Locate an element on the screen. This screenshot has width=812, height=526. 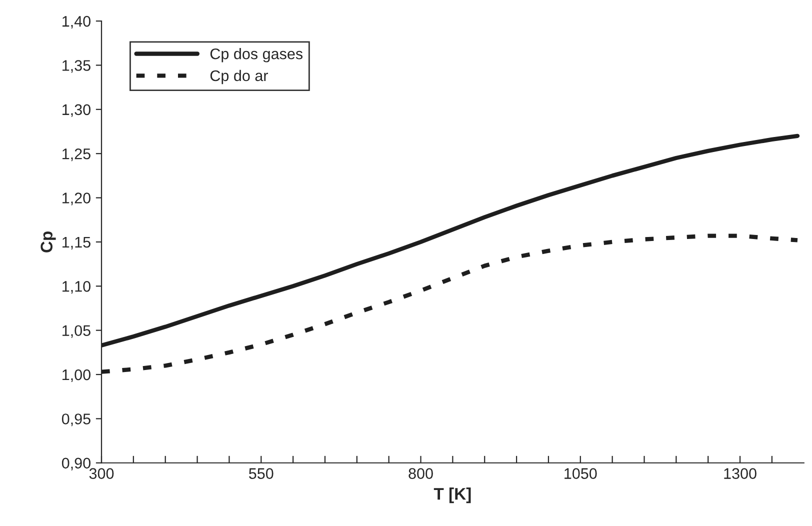
x-tick-label: 550 is located at coordinates (261, 473).